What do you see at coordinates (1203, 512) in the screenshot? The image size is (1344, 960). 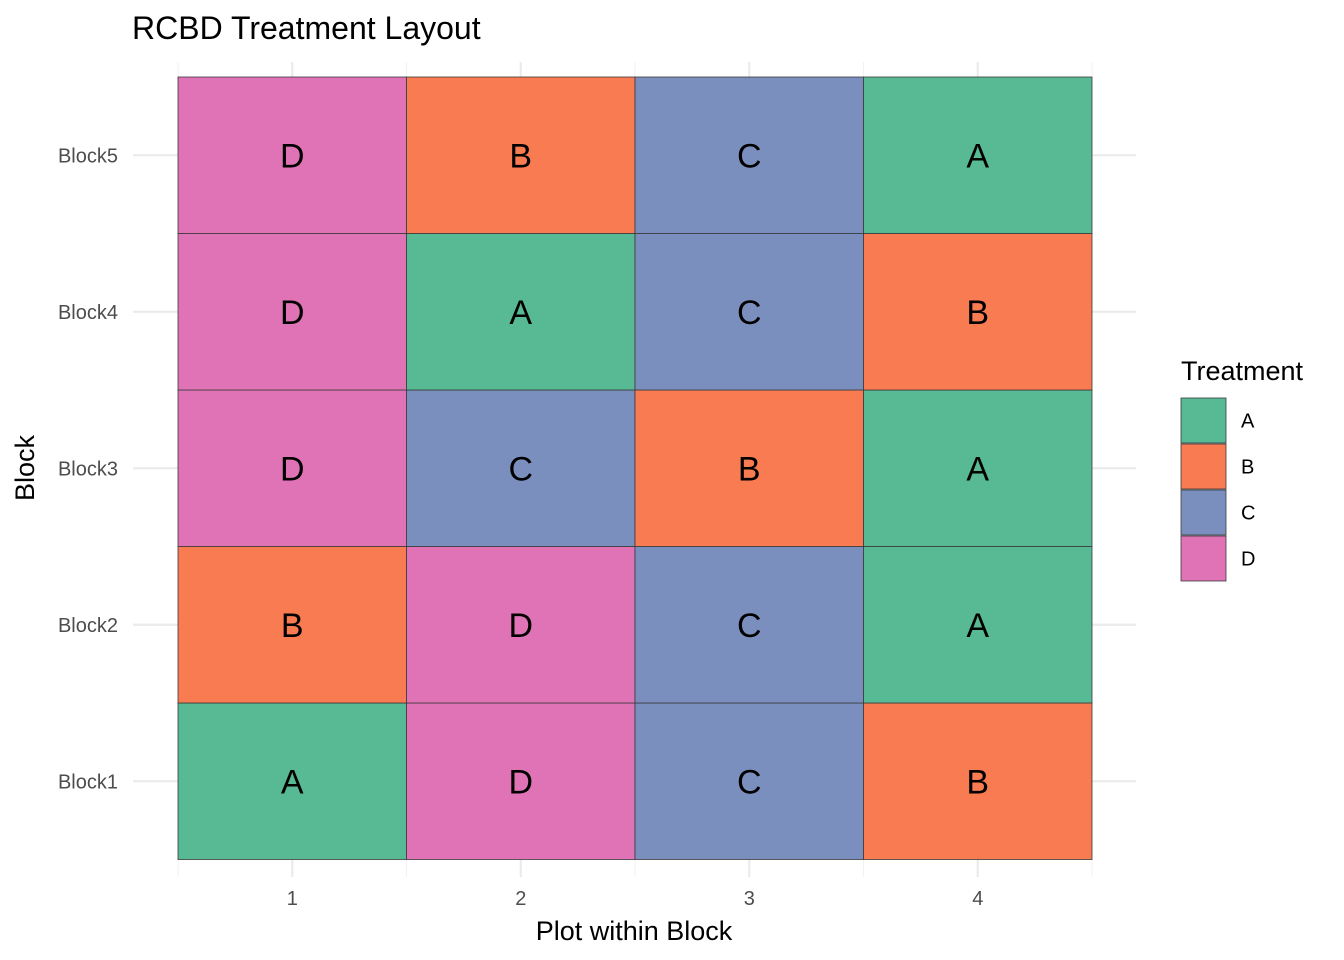 I see `legend-key-c` at bounding box center [1203, 512].